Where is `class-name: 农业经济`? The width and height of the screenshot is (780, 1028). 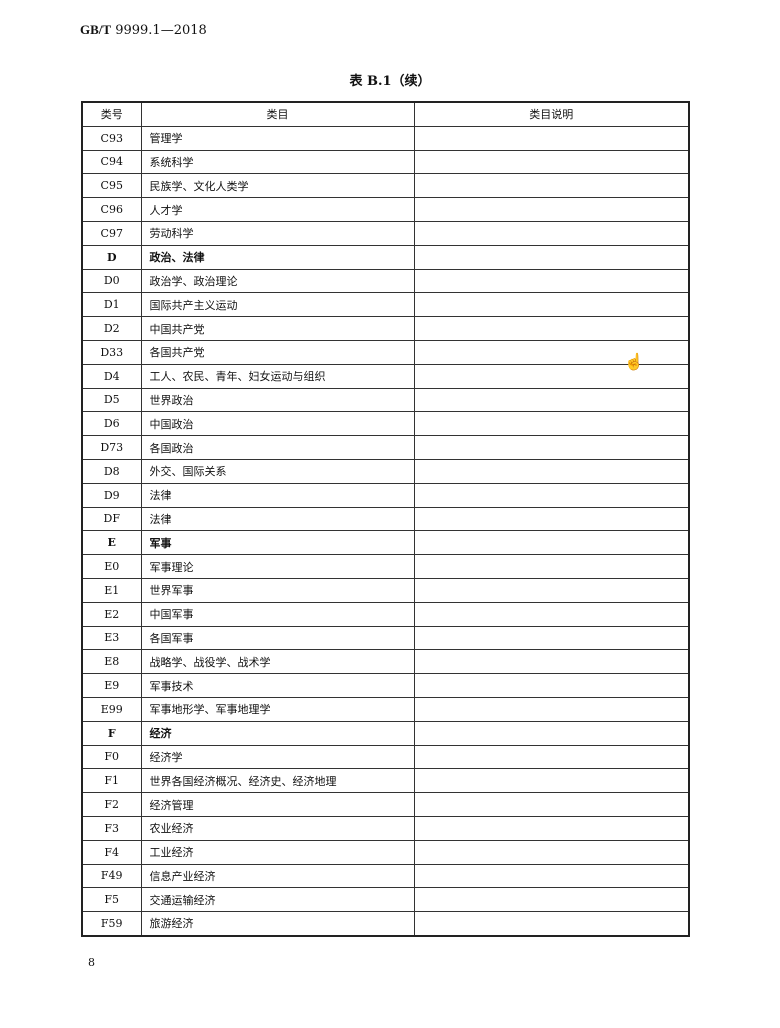
class-name: 农业经济 is located at coordinates (277, 828).